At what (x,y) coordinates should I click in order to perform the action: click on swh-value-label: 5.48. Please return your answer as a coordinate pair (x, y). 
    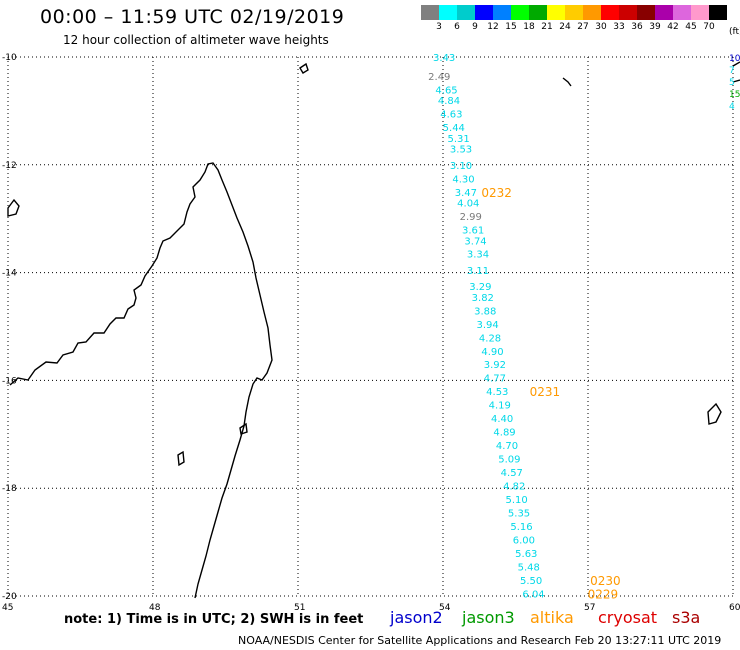
    Looking at the image, I should click on (529, 567).